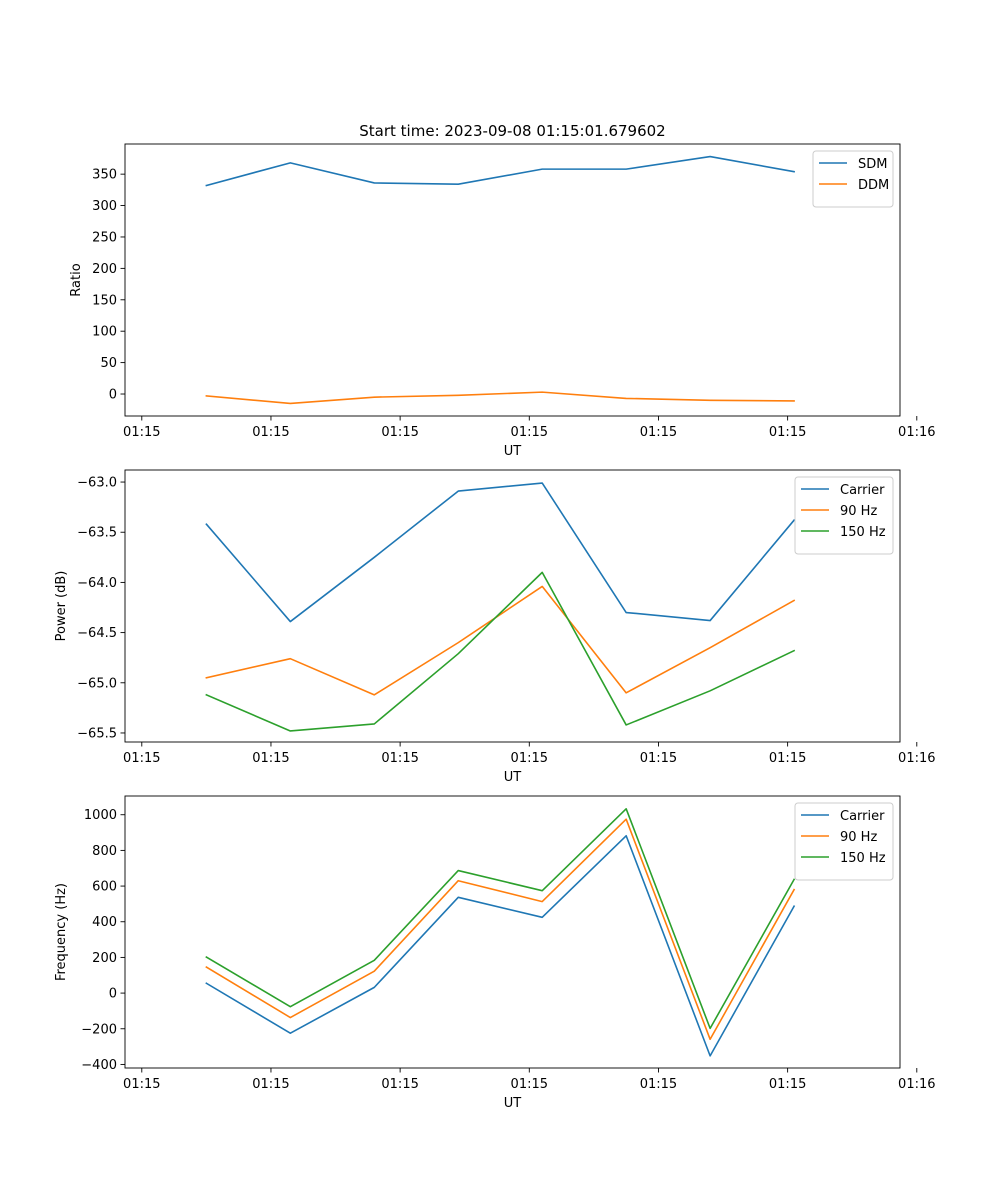 The height and width of the screenshot is (1200, 1000). What do you see at coordinates (104, 851) in the screenshot?
I see `y-tick-label: 800` at bounding box center [104, 851].